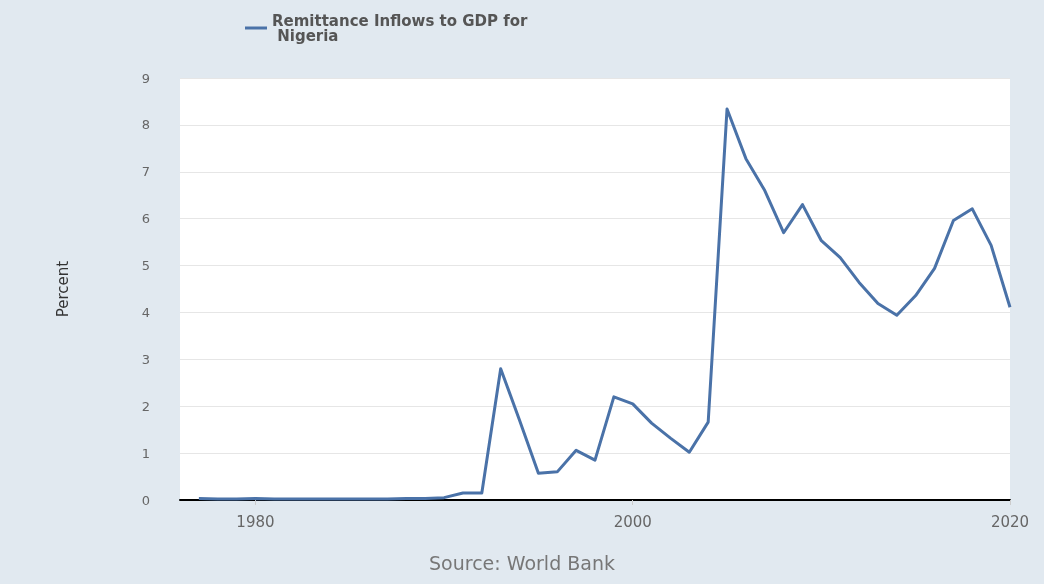 This screenshot has width=1044, height=584. I want to click on y-tick-label: 8, so click(145, 125).